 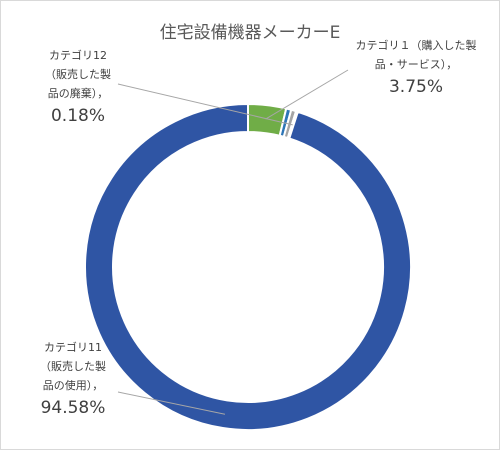 I want to click on label-category-1-value: 3.75%, so click(x=415, y=87).